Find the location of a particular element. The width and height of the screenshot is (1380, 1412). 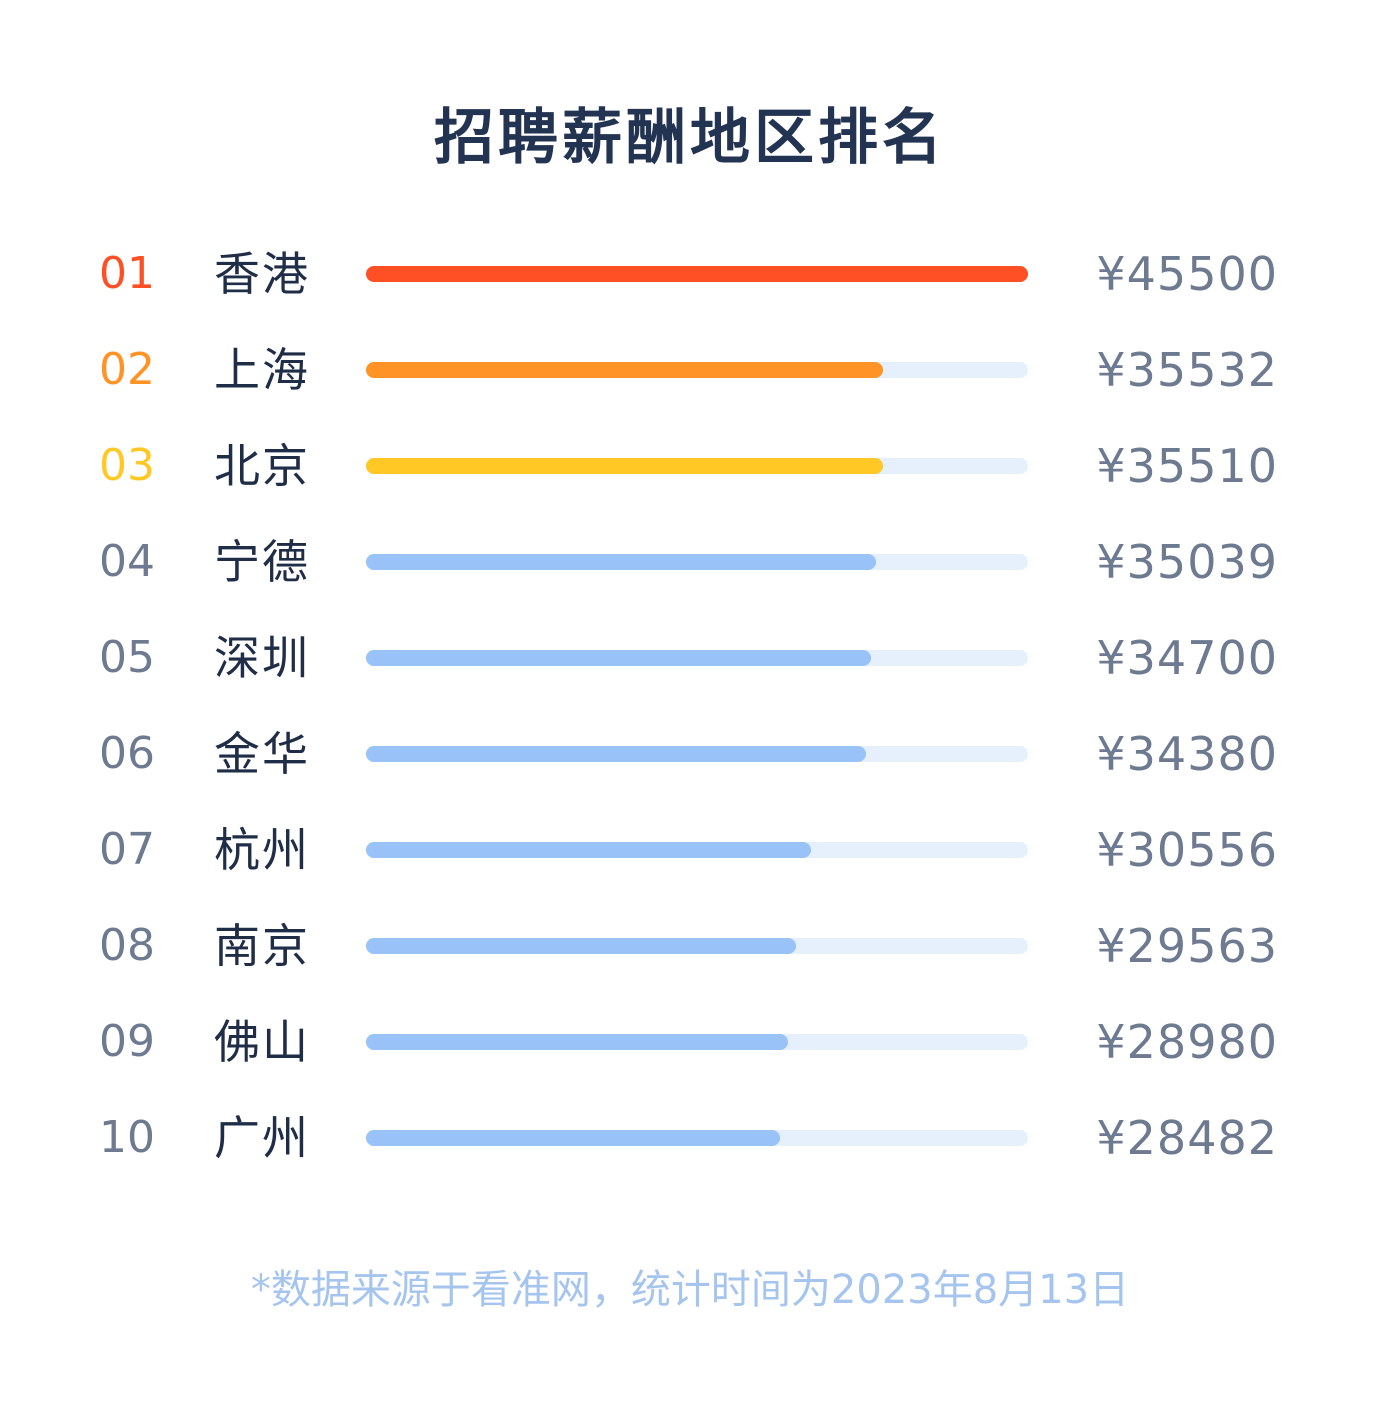

salary-value: ¥28482 is located at coordinates (1187, 1138).